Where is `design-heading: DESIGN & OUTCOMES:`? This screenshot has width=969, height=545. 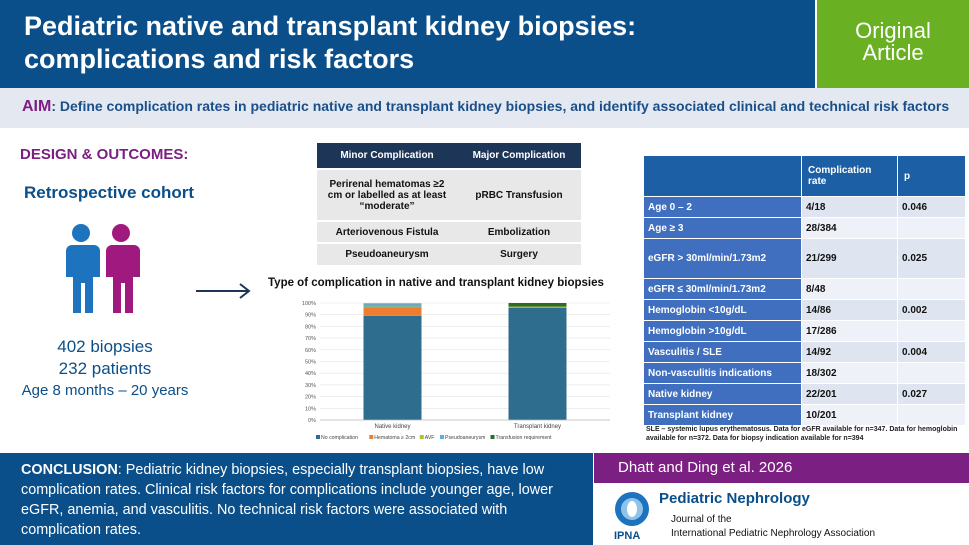
design-heading: DESIGN & OUTCOMES: is located at coordinates (104, 154).